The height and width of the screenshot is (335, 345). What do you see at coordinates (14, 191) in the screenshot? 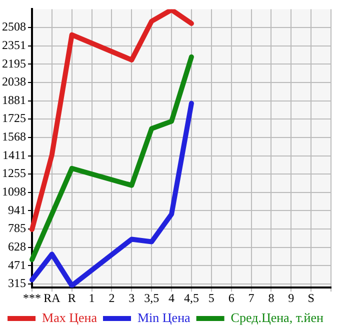
I see `y-tick-label: 1098` at bounding box center [14, 191].